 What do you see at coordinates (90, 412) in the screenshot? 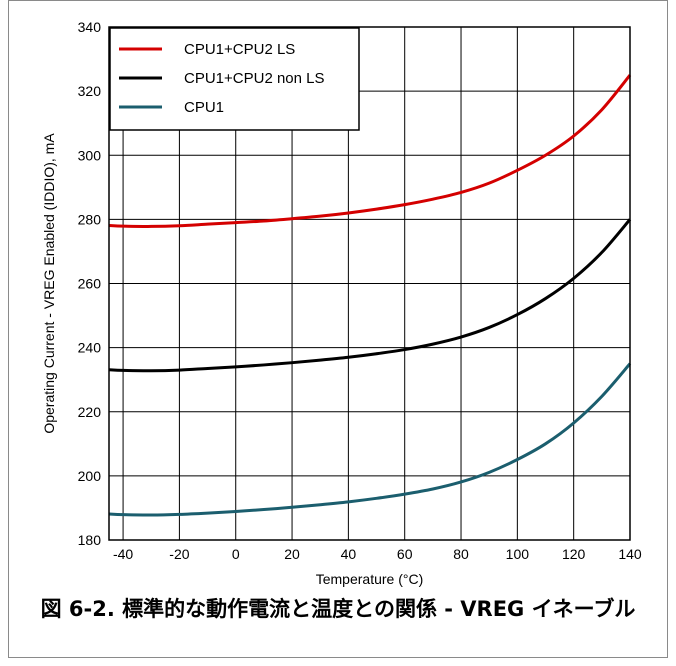
I see `y-tick-label: 220` at bounding box center [90, 412].